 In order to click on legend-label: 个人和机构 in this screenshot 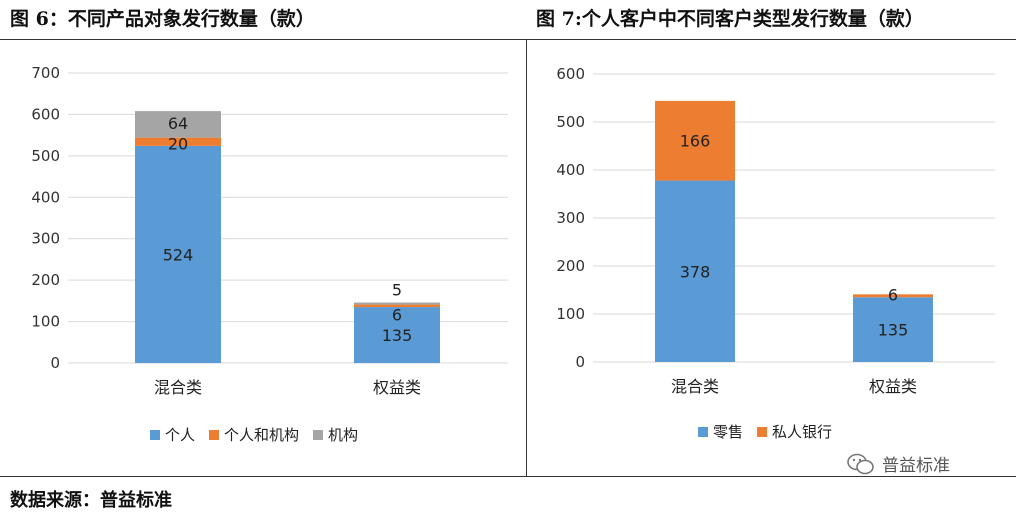, I will do `click(262, 435)`.